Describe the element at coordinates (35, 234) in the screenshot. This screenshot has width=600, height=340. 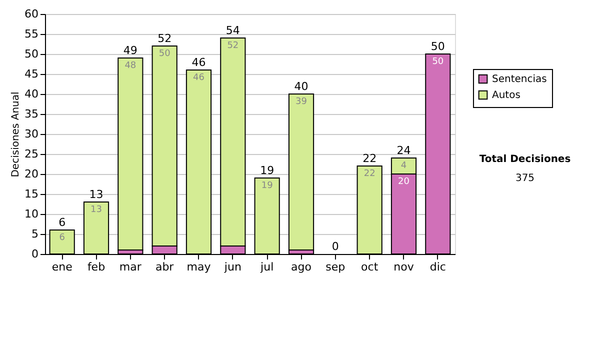
I see `y-tick-label: 5` at that location.